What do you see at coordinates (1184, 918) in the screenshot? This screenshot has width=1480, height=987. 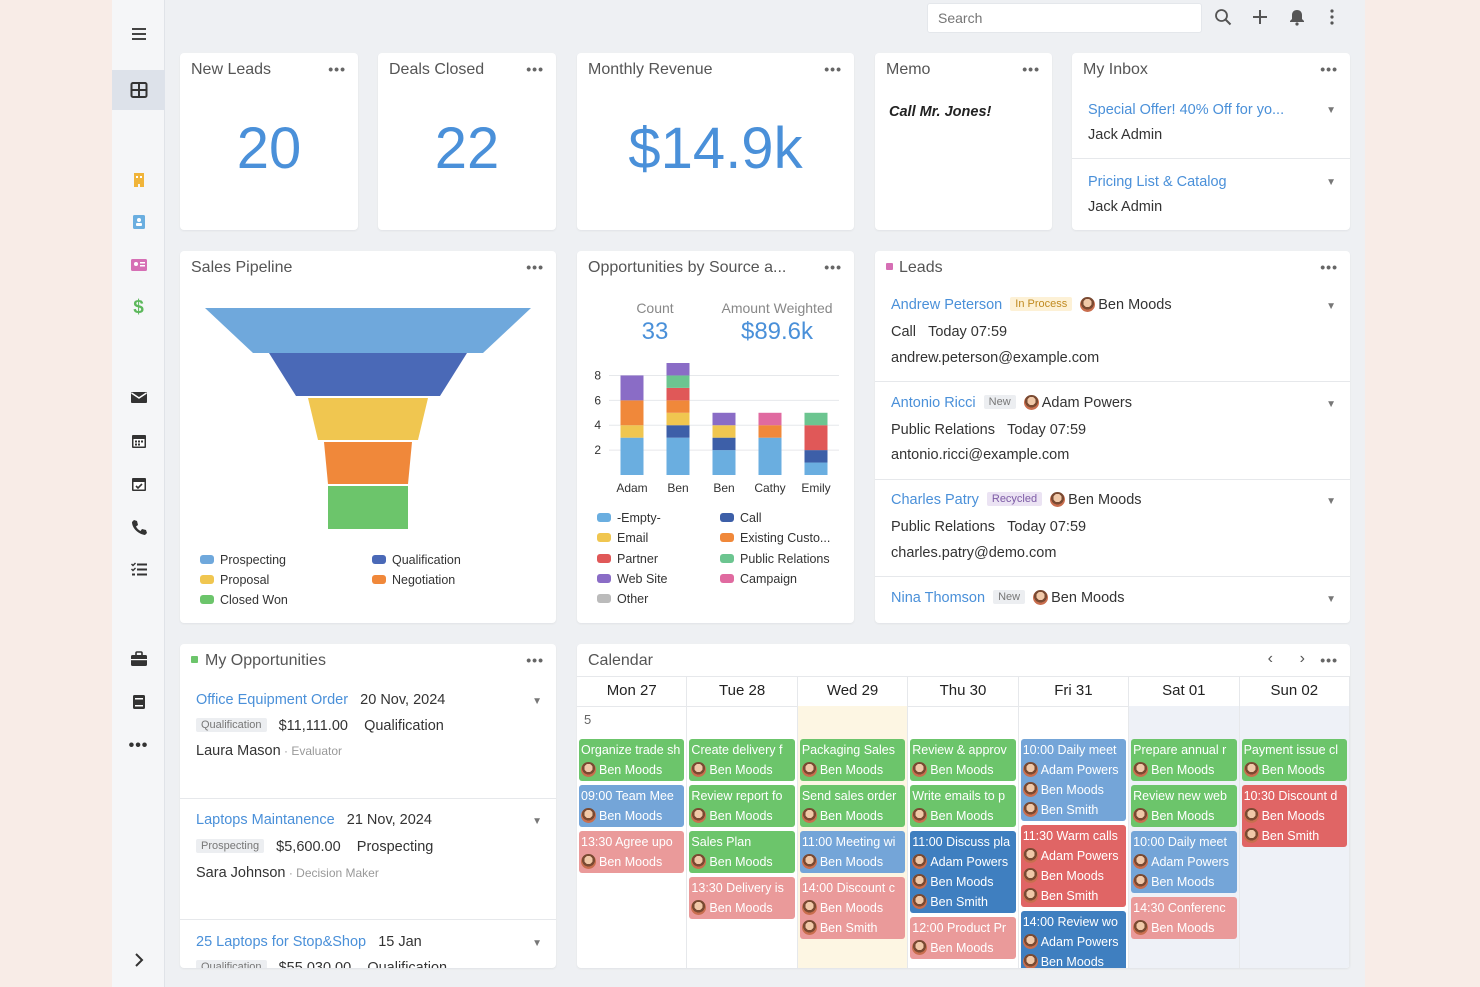 I see `calendar-event: 14:30 Conferenc Ben Moods` at bounding box center [1184, 918].